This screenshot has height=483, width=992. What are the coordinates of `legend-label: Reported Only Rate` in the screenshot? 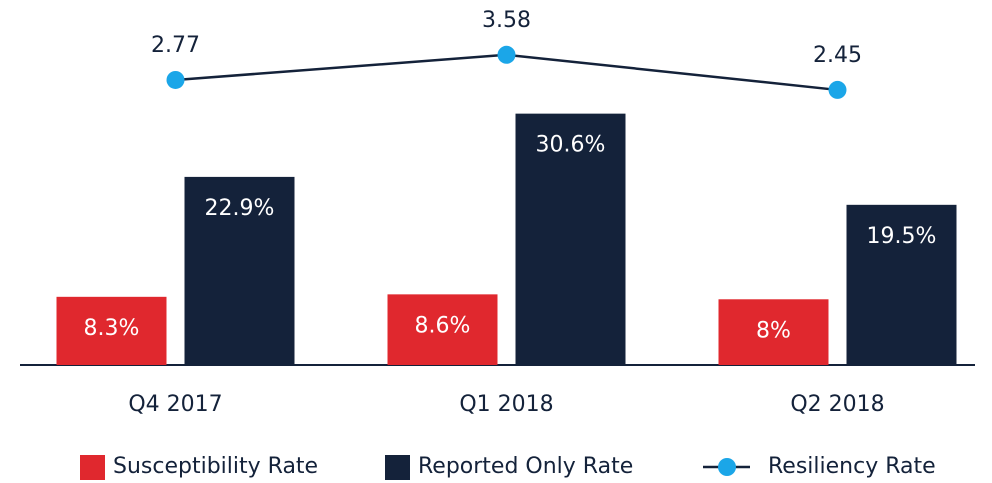 It's located at (525, 466).